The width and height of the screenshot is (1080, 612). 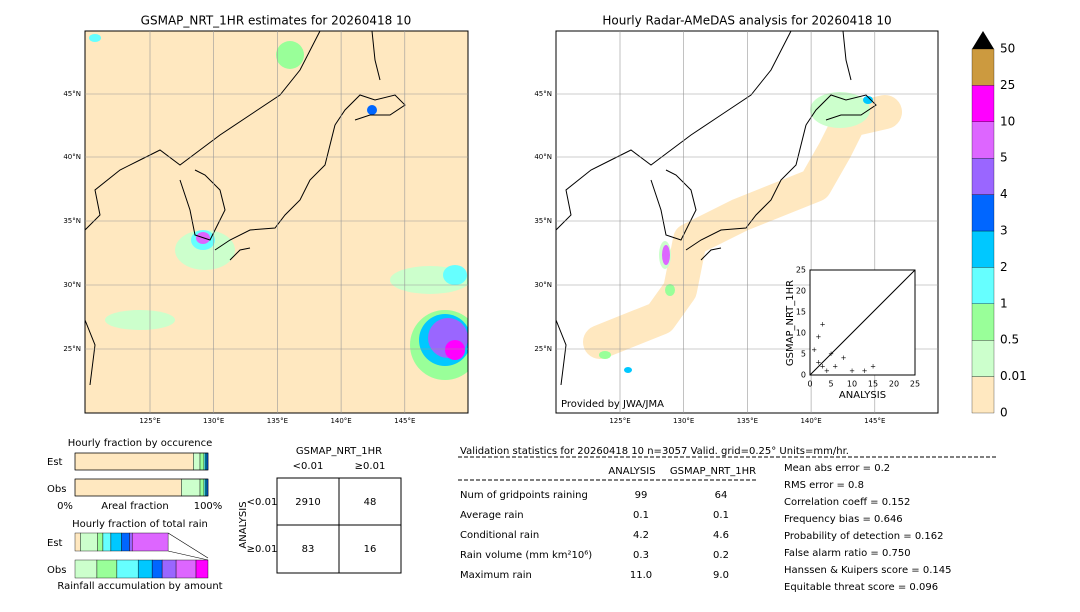 I want to click on colorbar-label: 1, so click(x=1004, y=303).